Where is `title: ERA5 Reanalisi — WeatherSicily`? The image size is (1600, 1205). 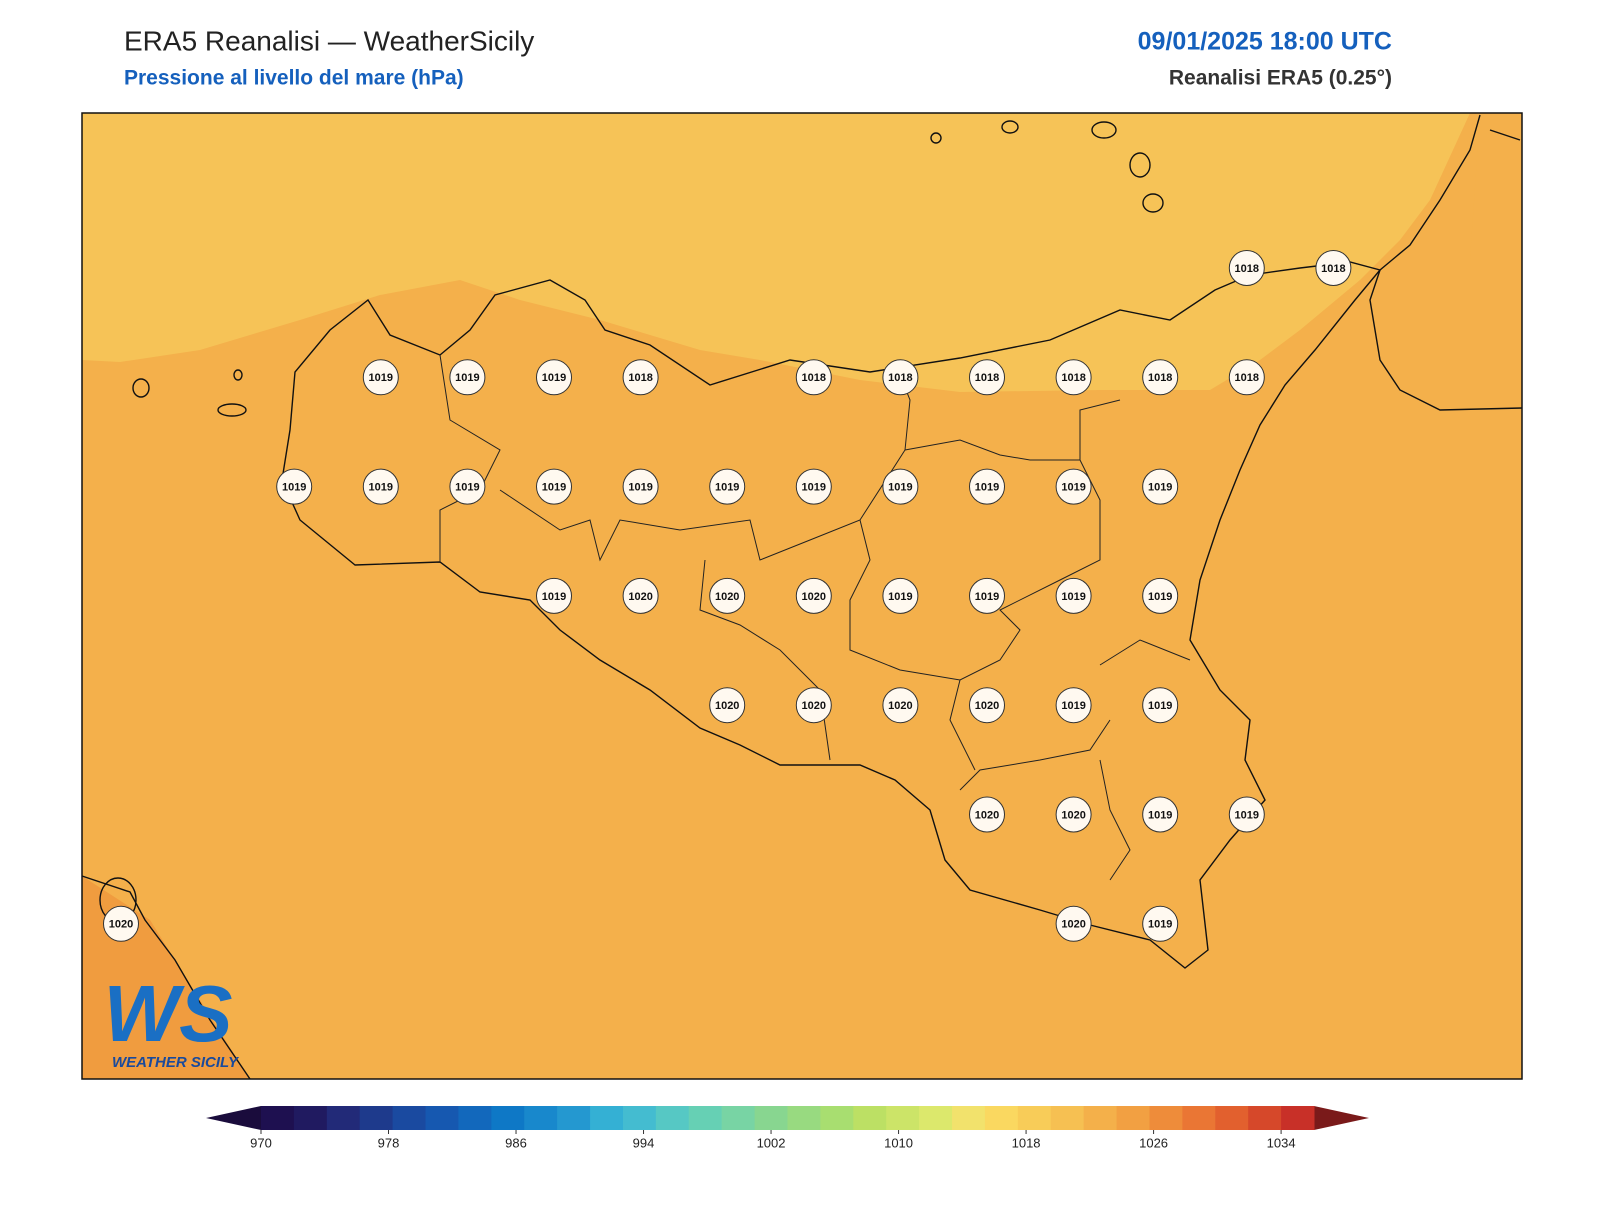
title: ERA5 Reanalisi — WeatherSicily is located at coordinates (329, 40).